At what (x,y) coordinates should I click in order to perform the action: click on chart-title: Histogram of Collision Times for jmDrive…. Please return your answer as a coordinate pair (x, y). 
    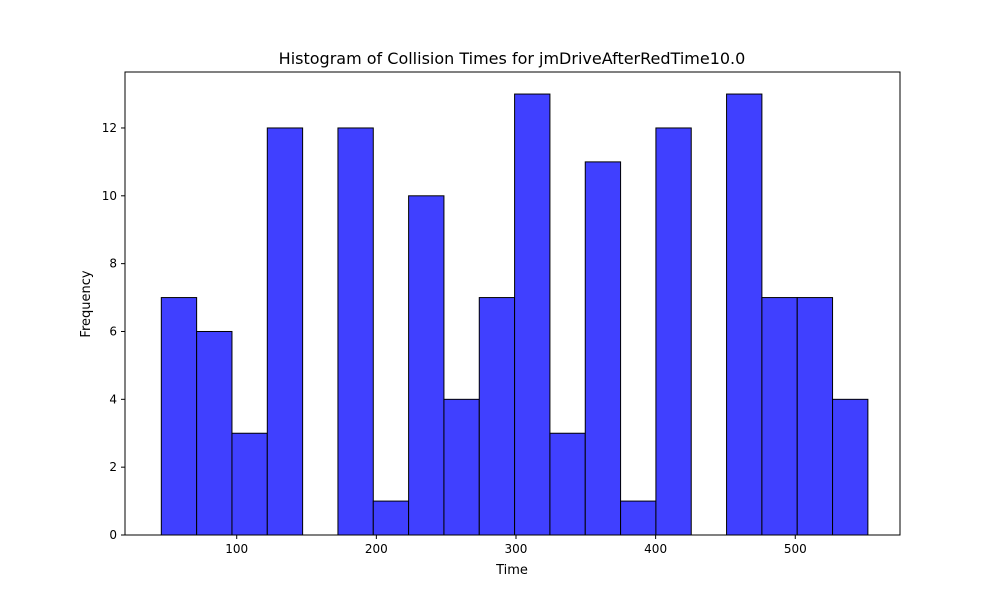
    Looking at the image, I should click on (512, 58).